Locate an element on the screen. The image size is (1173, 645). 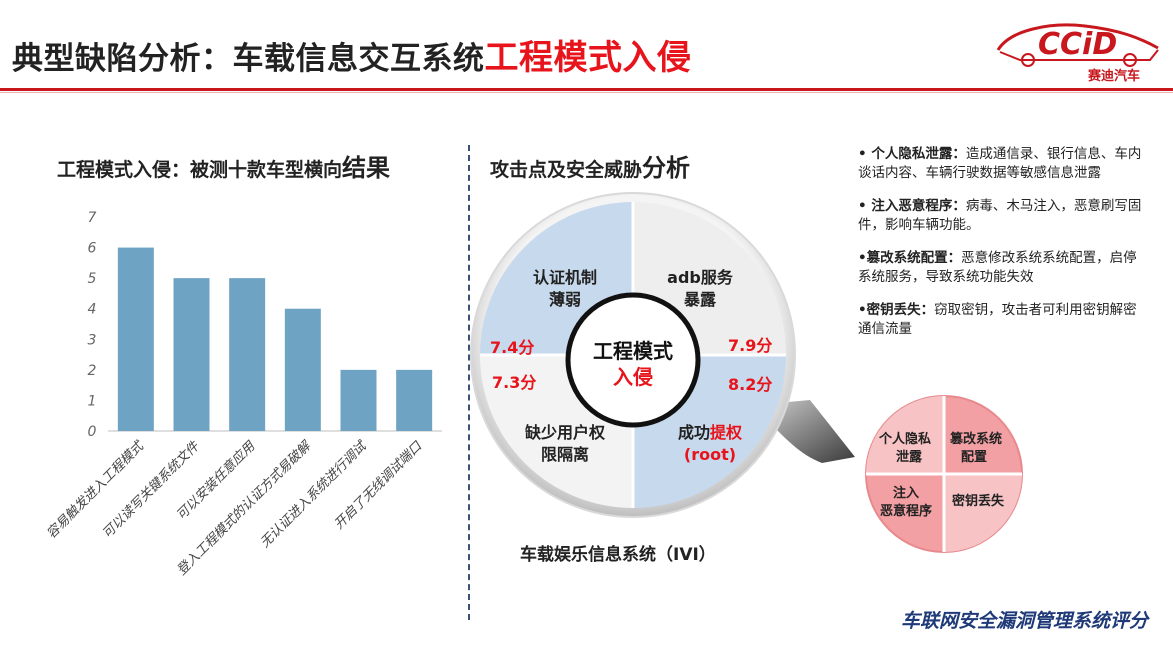
center-line2: 入侵 is located at coordinates (633, 377).